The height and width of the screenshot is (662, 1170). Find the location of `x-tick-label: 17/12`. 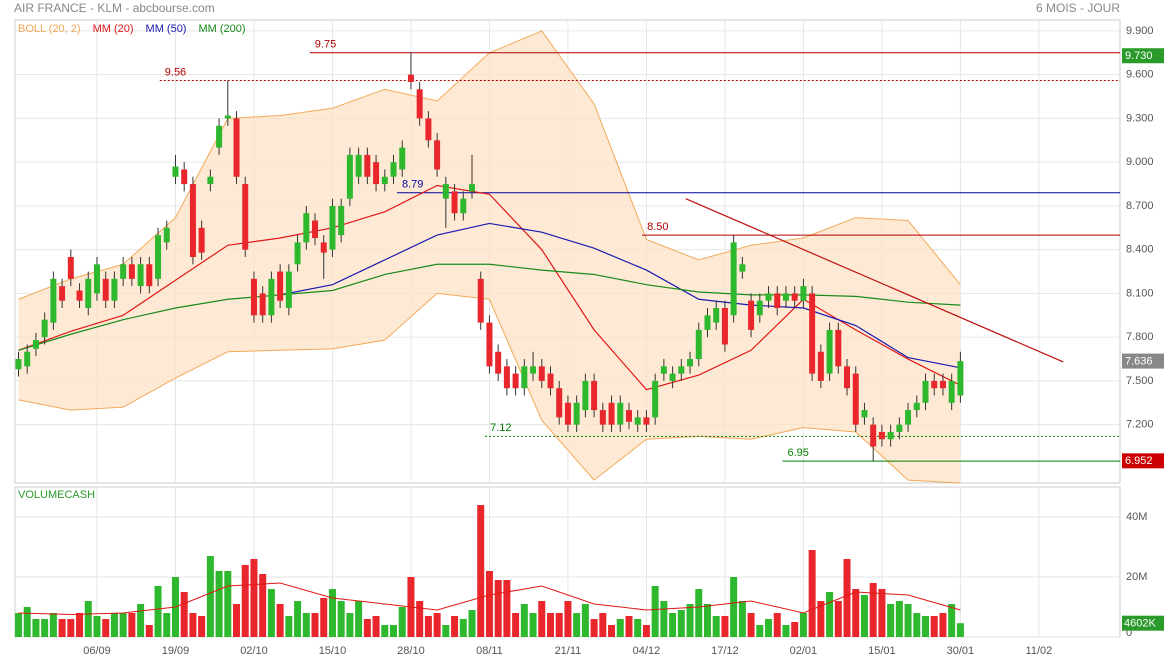

x-tick-label: 17/12 is located at coordinates (725, 651).